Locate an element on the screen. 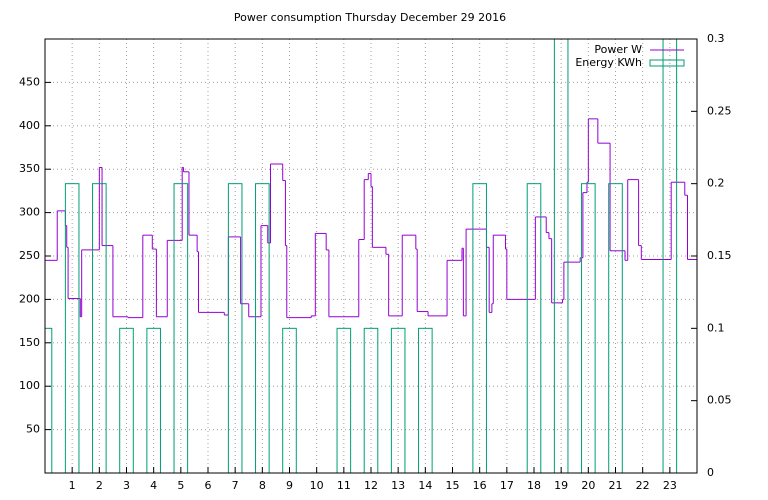 The image size is (768, 500). x-tick-label: 5 is located at coordinates (180, 485).